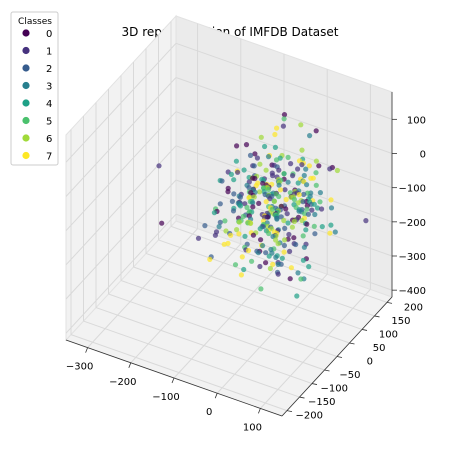 This screenshot has height=449, width=460. What do you see at coordinates (49, 52) in the screenshot?
I see `legend-label: 1` at bounding box center [49, 52].